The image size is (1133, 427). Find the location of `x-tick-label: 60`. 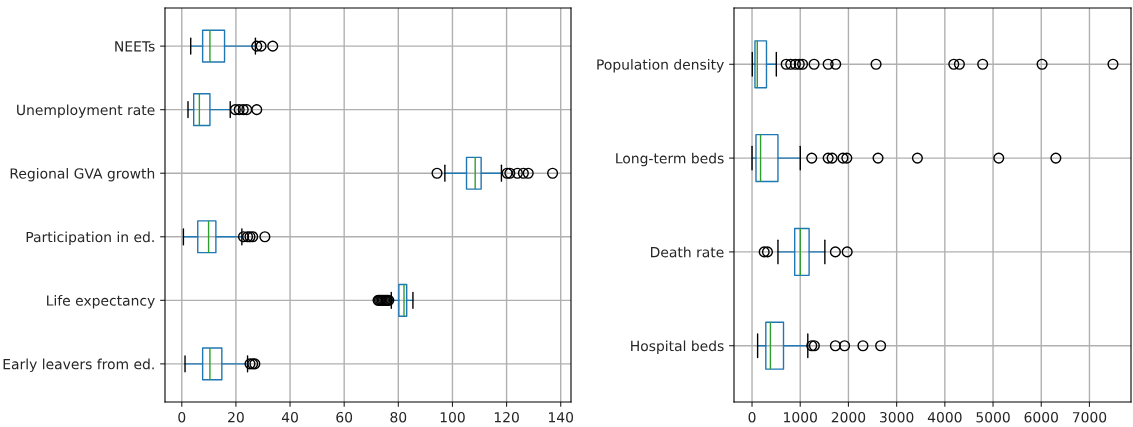

x-tick-label: 60 is located at coordinates (344, 417).